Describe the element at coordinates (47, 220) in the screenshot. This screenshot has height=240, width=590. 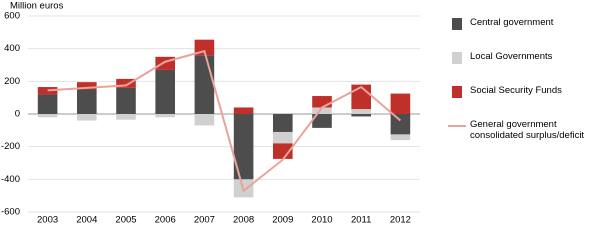
I see `x-tick-label: 2003` at that location.